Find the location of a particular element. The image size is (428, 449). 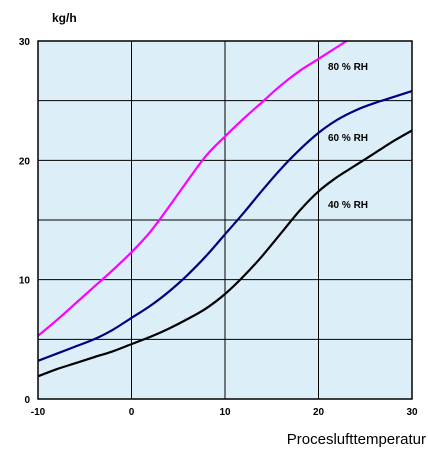

y-tick-label: 0 is located at coordinates (27, 400).